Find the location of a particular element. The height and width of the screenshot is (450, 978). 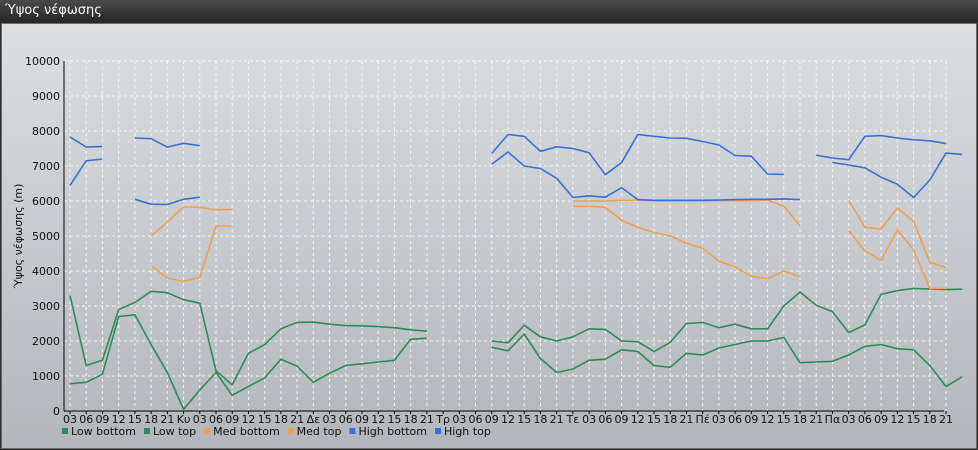

legend-label: Med top is located at coordinates (319, 431).